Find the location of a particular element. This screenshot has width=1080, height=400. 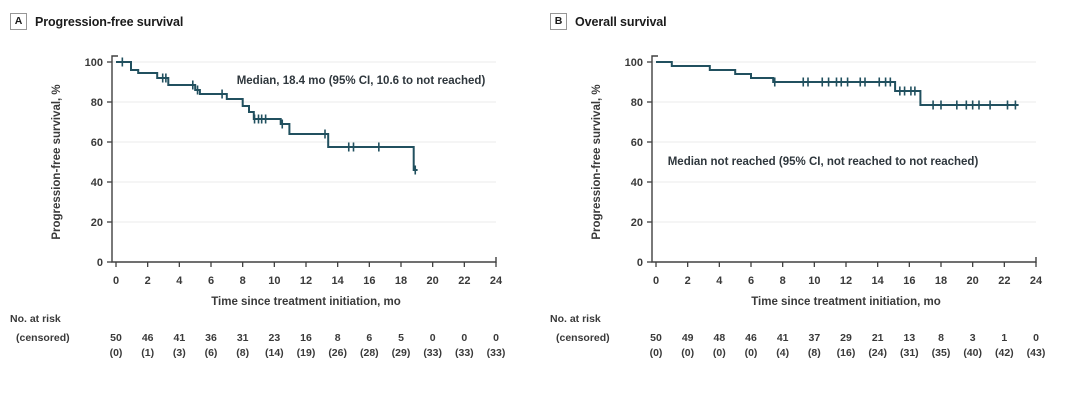

censored-value: (1) is located at coordinates (147, 353).